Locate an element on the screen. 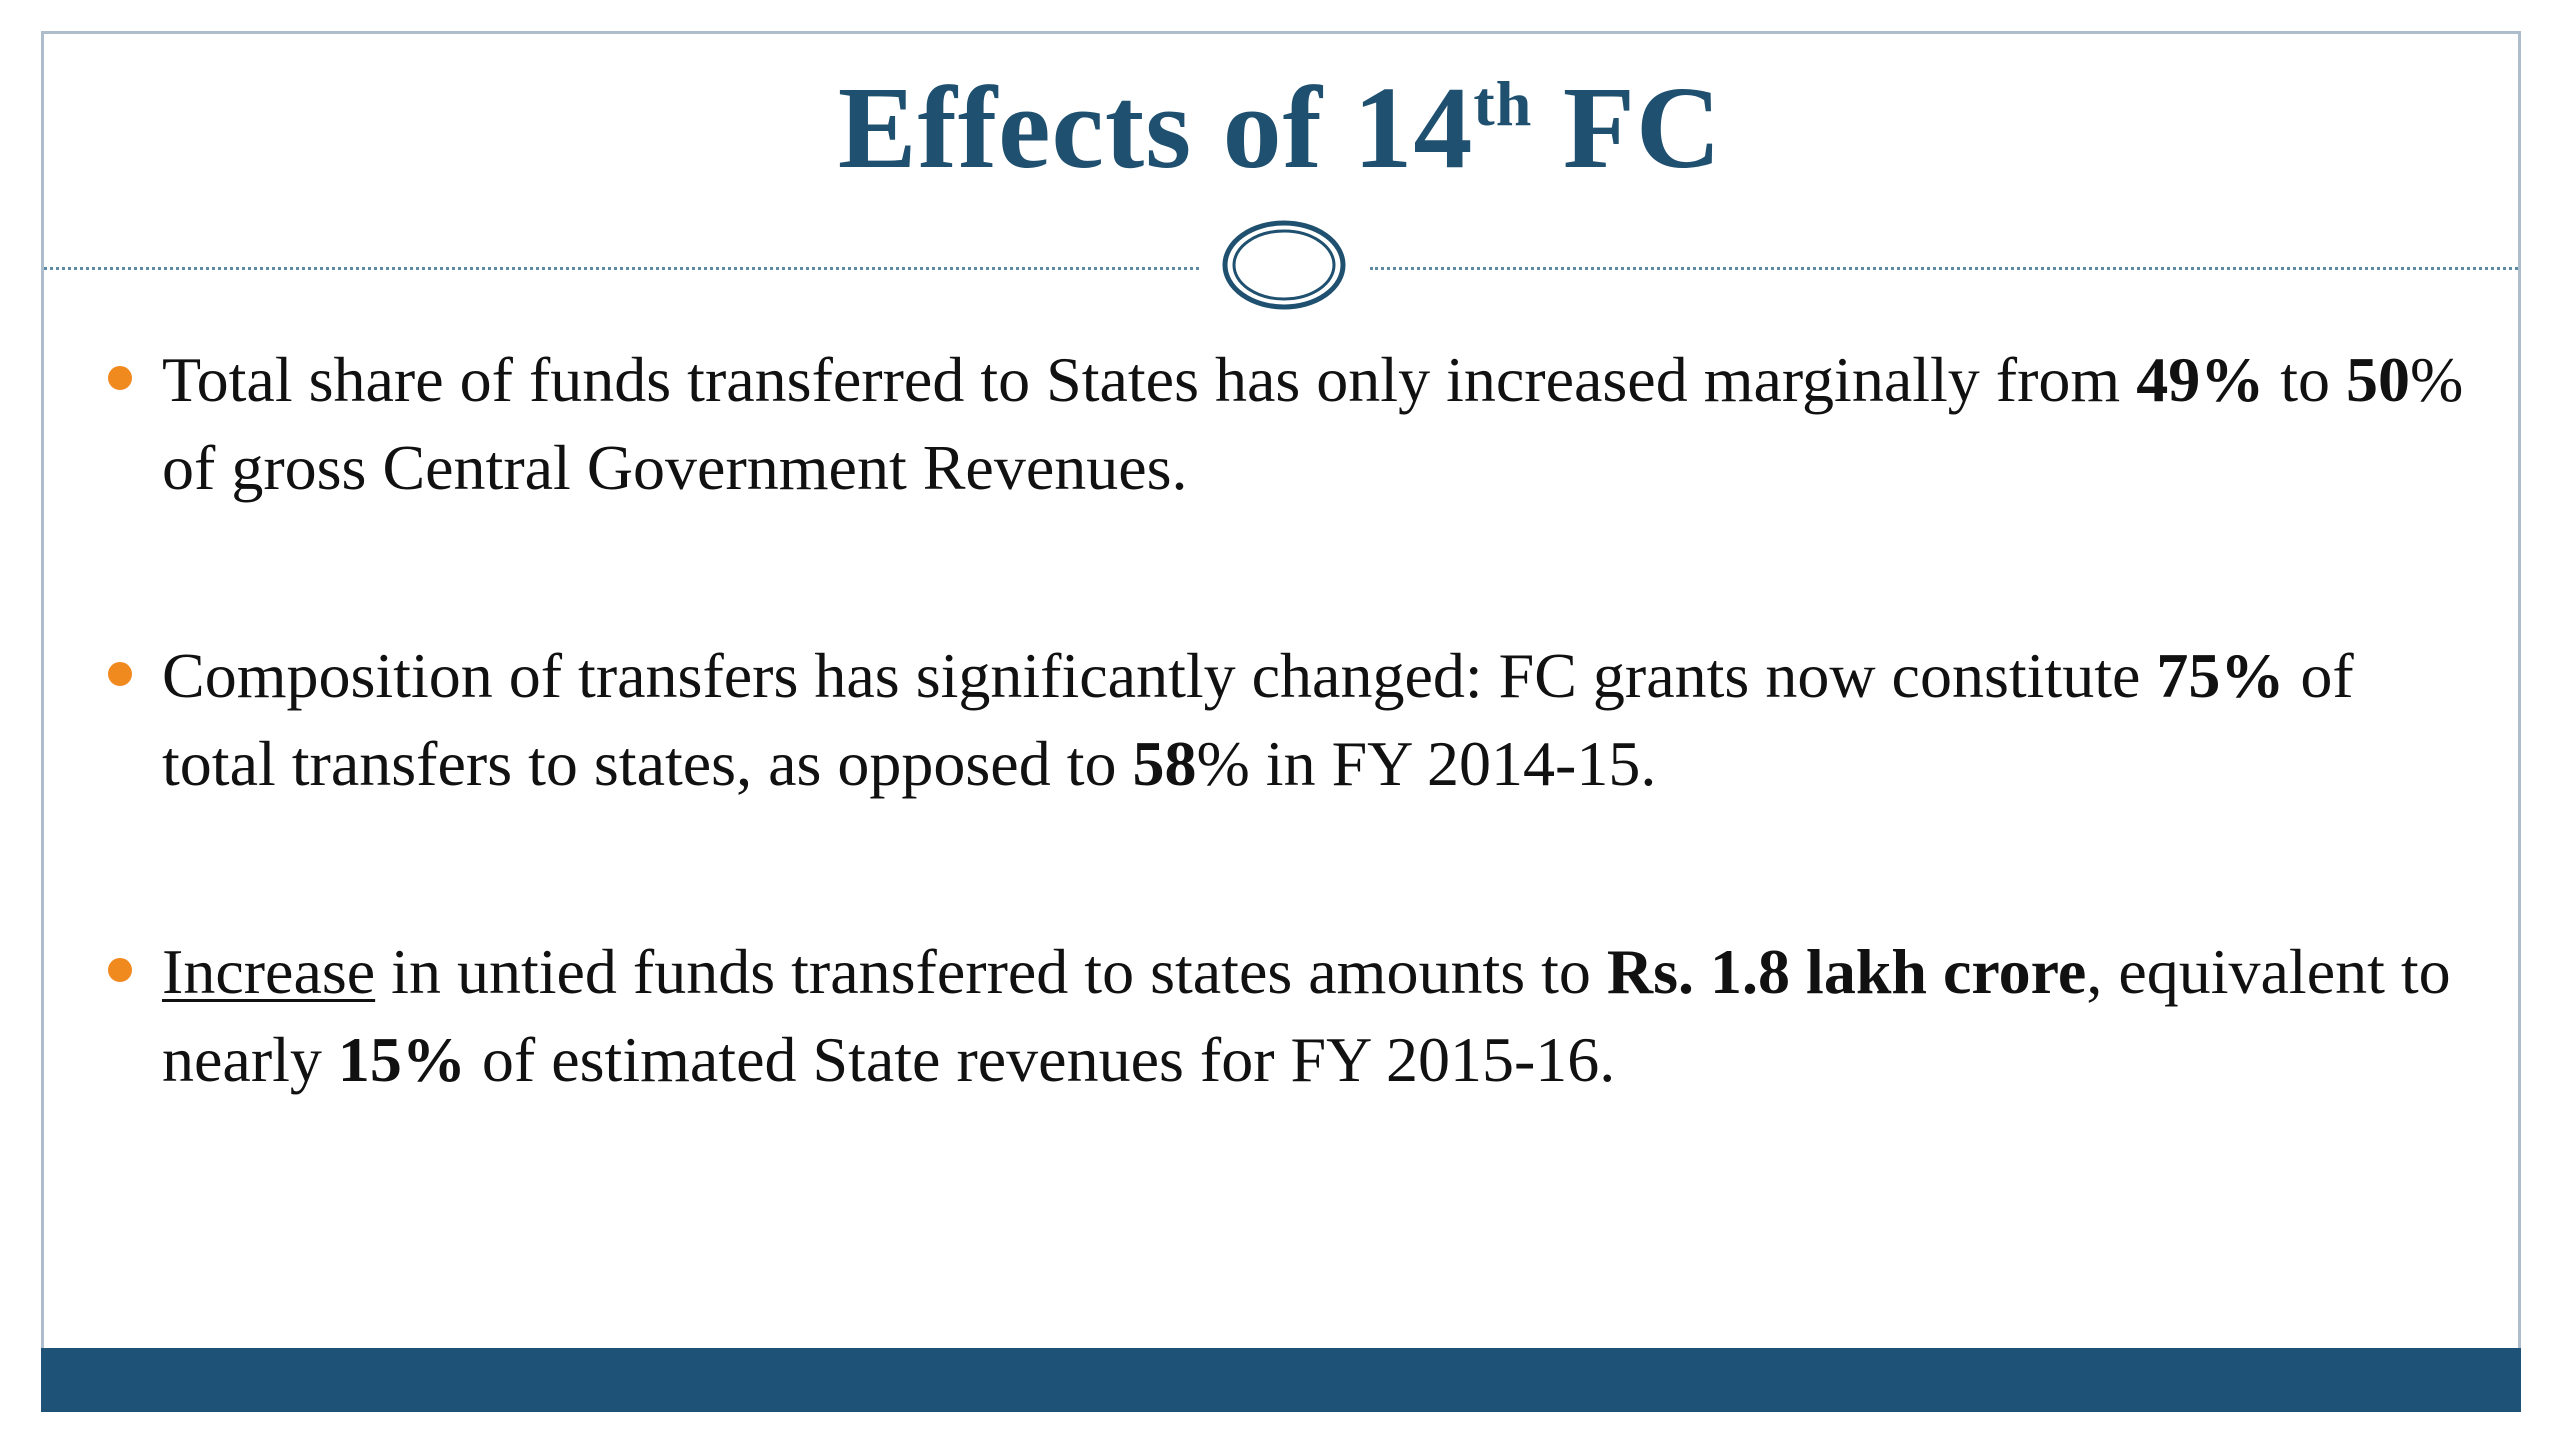 The height and width of the screenshot is (1440, 2560). bullet-bold-value: 75% is located at coordinates (2220, 675).